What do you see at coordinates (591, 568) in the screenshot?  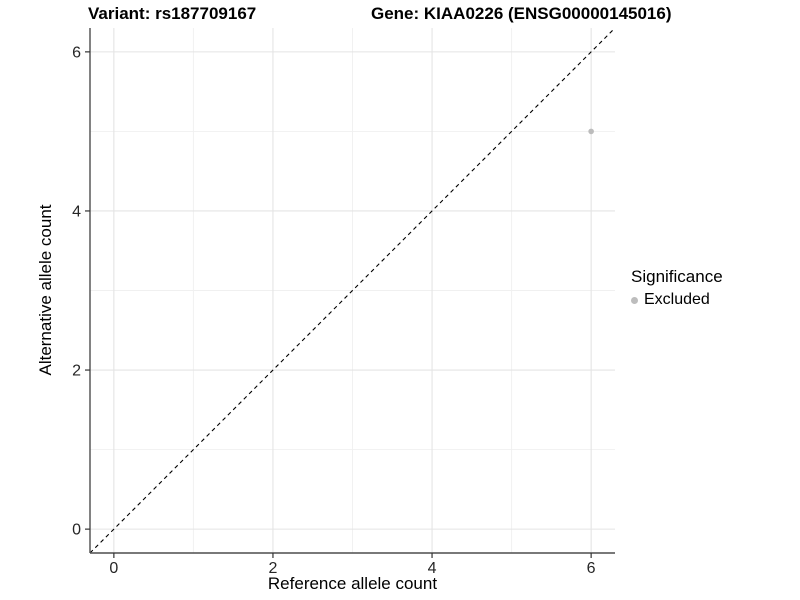 I see `x-tick-label: 6` at bounding box center [591, 568].